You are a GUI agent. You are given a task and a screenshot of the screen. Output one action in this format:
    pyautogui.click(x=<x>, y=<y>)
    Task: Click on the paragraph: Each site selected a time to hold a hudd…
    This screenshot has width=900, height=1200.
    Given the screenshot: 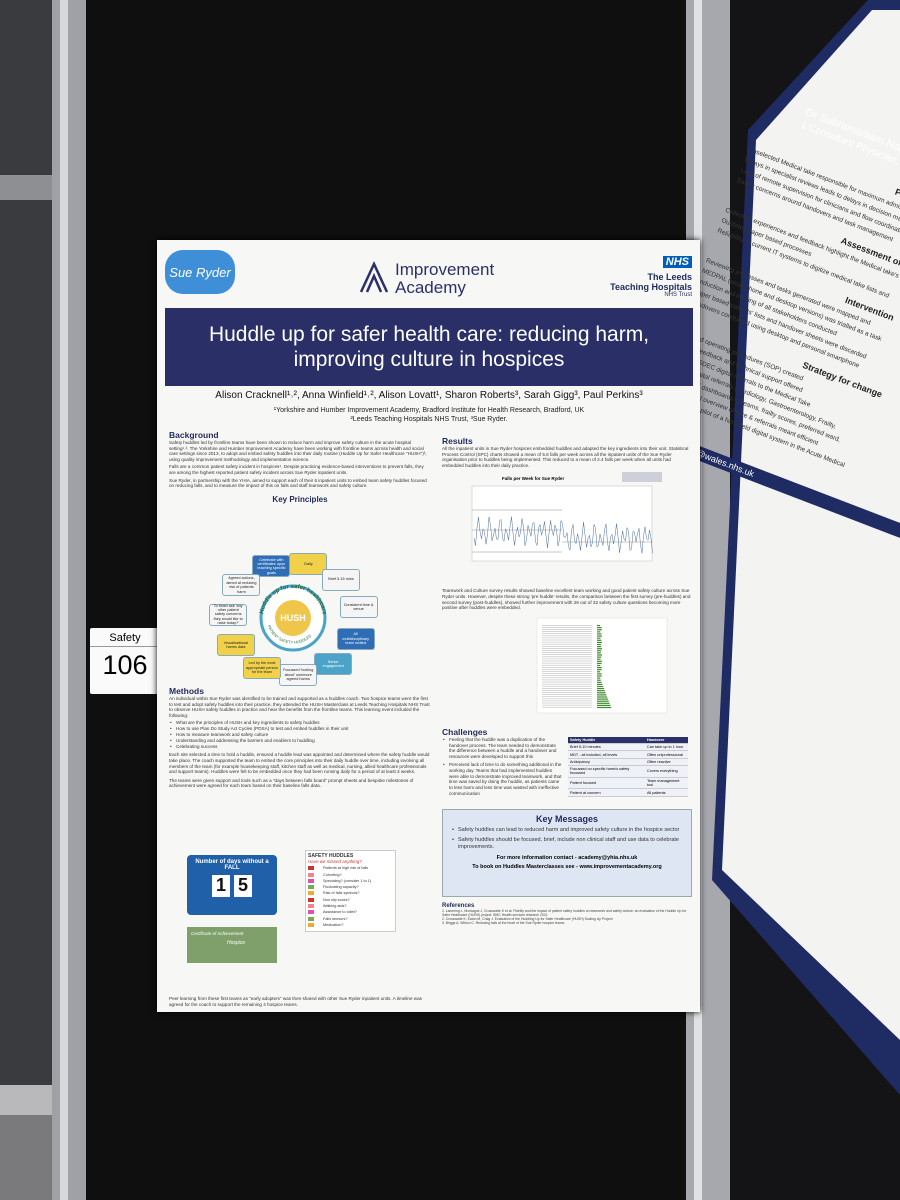 What is the action you would take?
    pyautogui.click(x=299, y=763)
    